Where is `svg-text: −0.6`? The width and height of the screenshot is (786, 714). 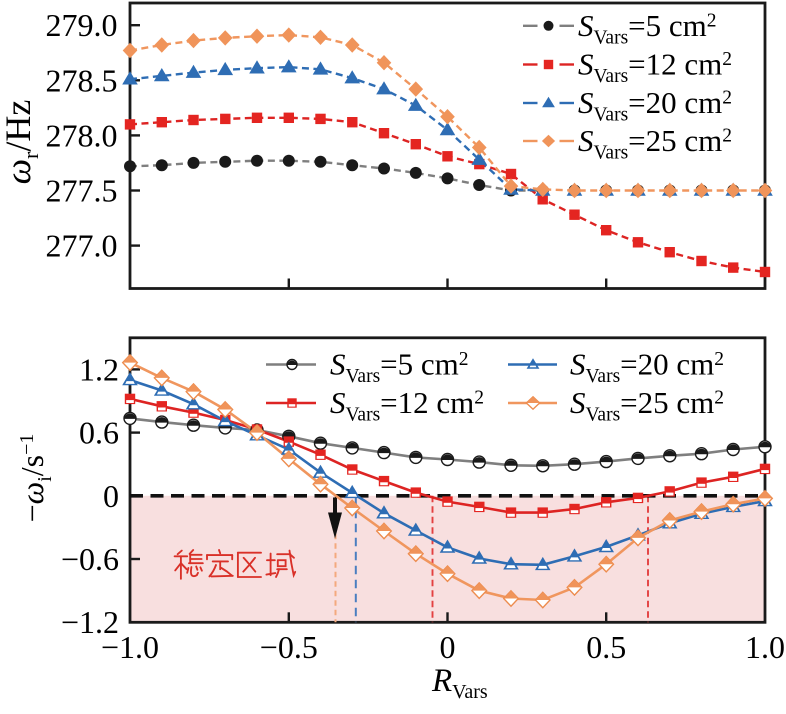
svg-text: −0.6 is located at coordinates (90, 559).